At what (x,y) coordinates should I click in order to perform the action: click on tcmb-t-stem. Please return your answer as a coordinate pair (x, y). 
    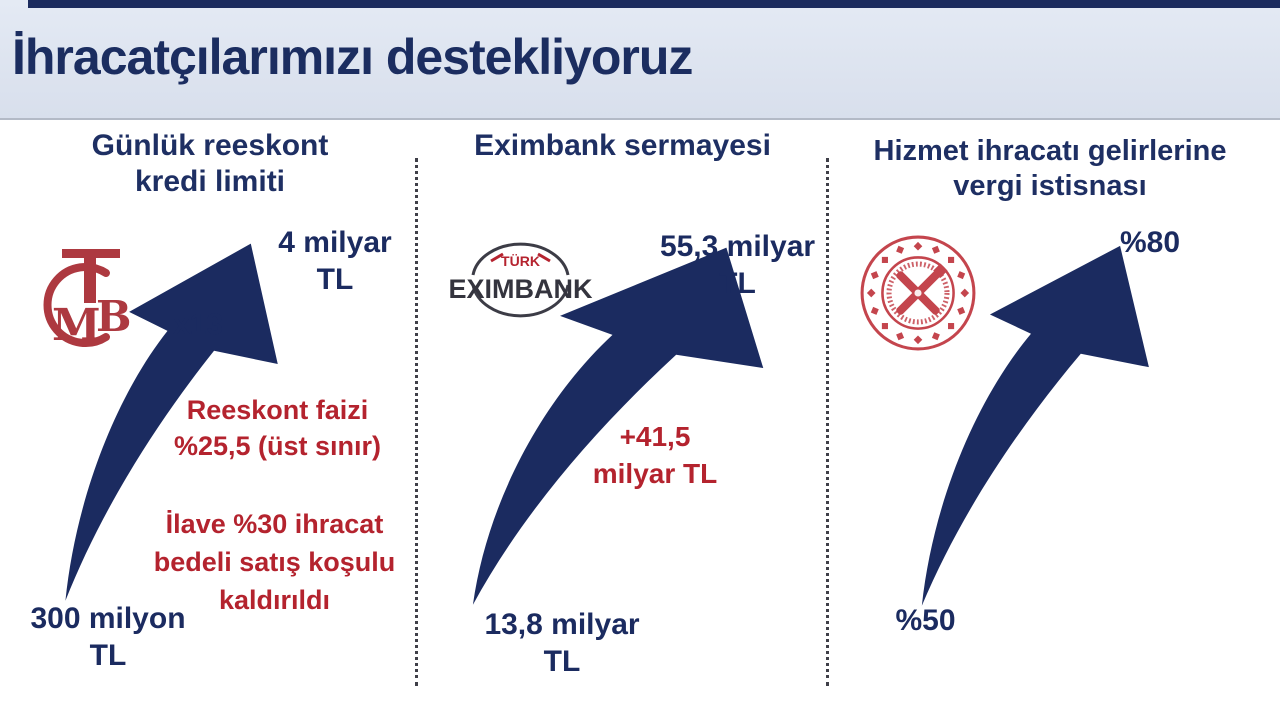
    Looking at the image, I should click on (90, 276).